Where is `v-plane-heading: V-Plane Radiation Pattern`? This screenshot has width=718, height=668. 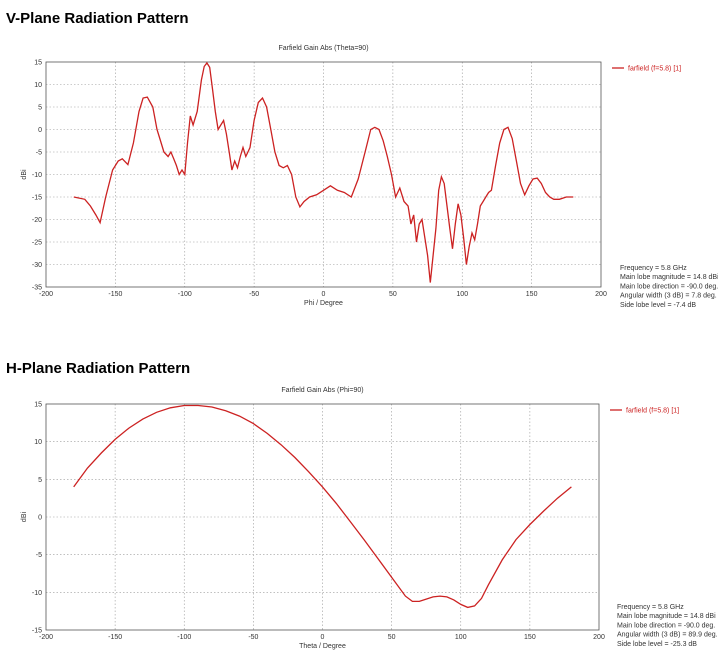
v-plane-heading: V-Plane Radiation Pattern is located at coordinates (97, 18).